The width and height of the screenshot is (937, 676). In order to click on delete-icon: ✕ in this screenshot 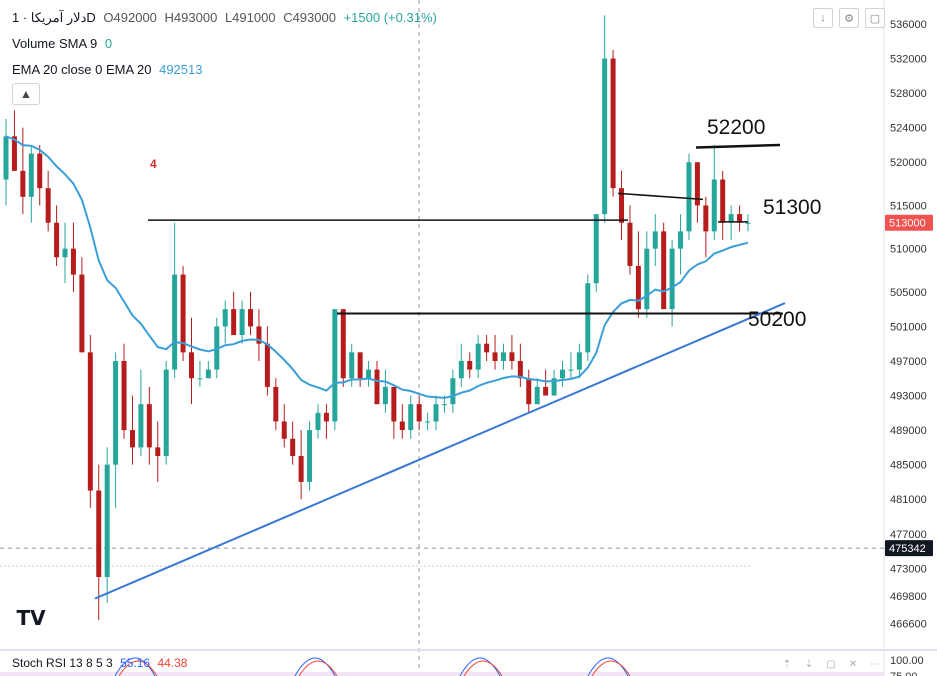, I will do `click(853, 664)`.